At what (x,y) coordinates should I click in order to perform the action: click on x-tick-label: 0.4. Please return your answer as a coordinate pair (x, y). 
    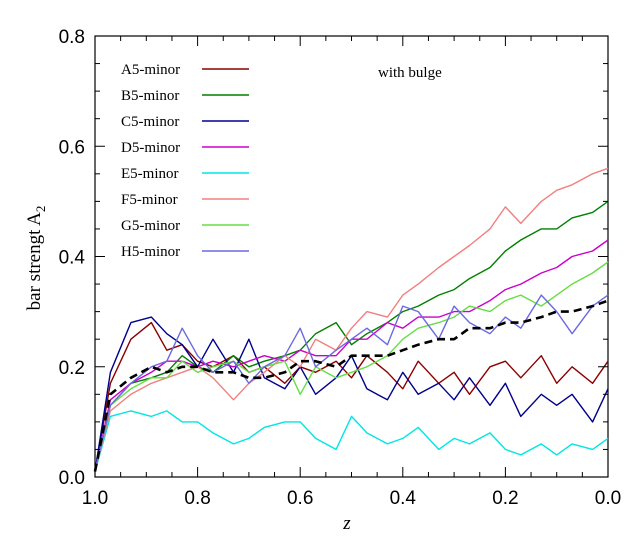
    Looking at the image, I should click on (403, 498).